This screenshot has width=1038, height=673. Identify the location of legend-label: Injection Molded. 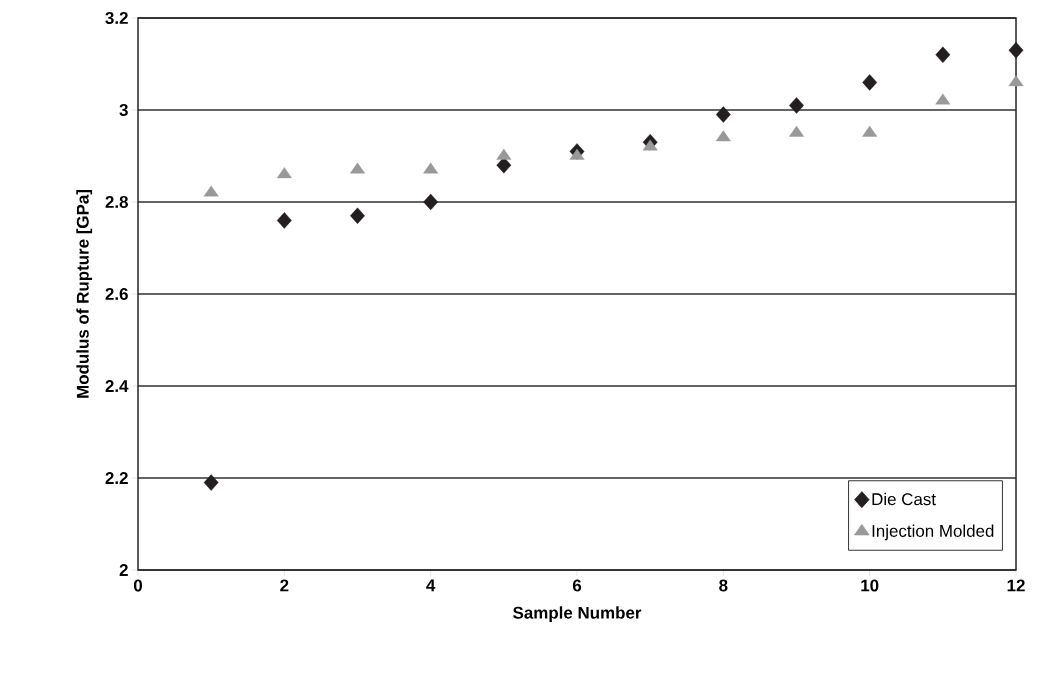
(933, 532).